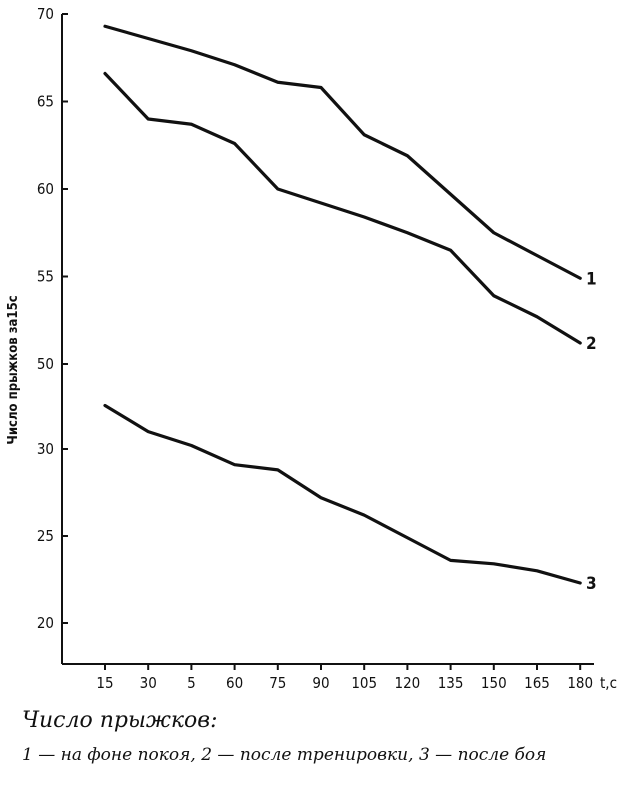 The image size is (628, 795). I want to click on y-tick-label: 25, so click(45, 536).